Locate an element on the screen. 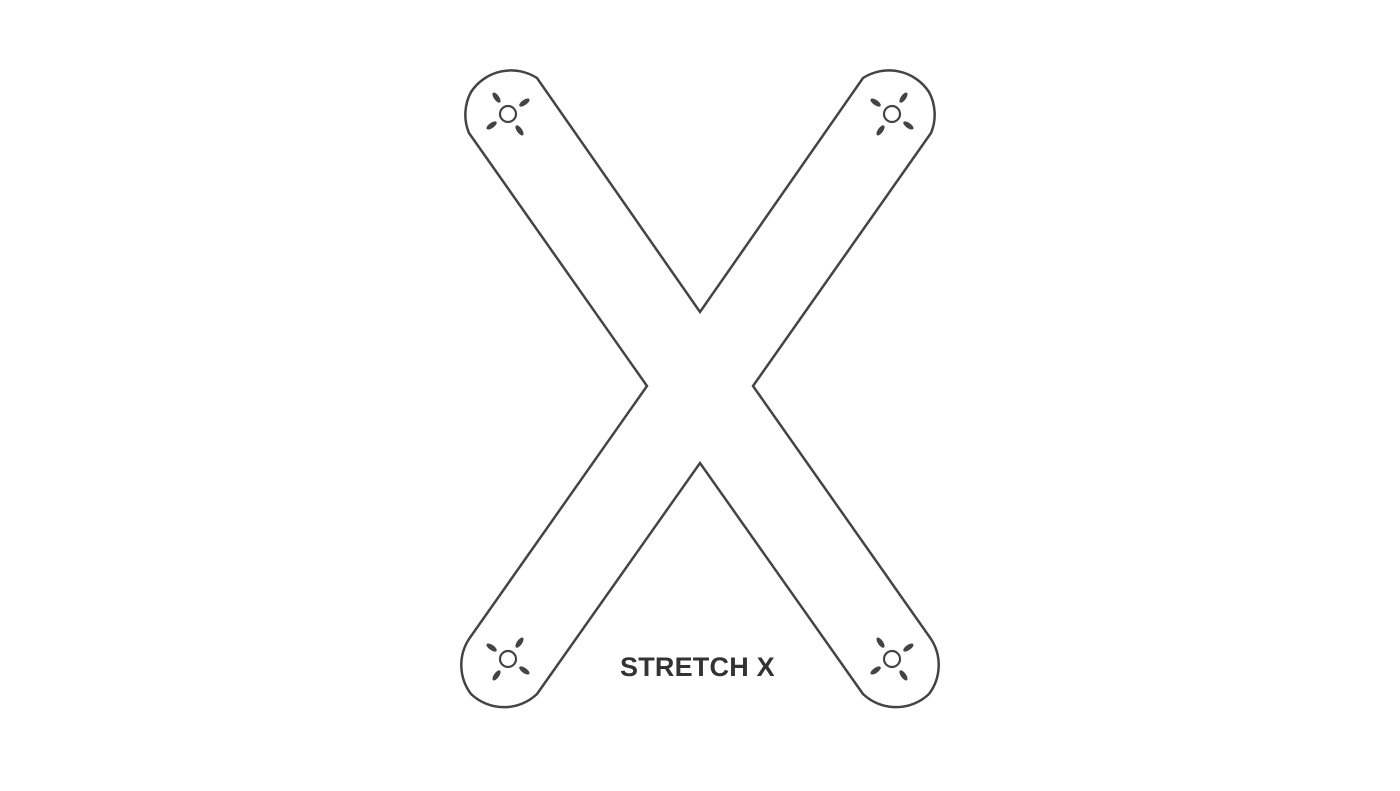  mount-top-right is located at coordinates (892, 114).